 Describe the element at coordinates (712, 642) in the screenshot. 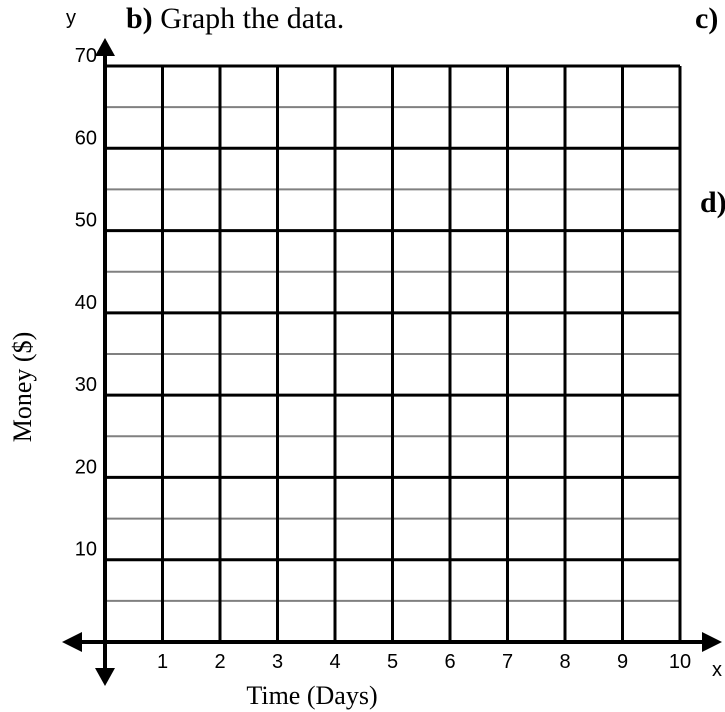

I see `x-axis-right-arrow` at that location.